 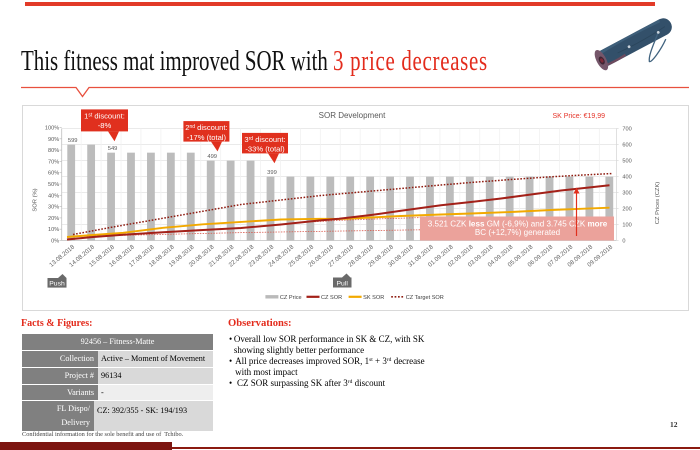 What do you see at coordinates (57, 284) in the screenshot?
I see `svg-text: Push` at bounding box center [57, 284].